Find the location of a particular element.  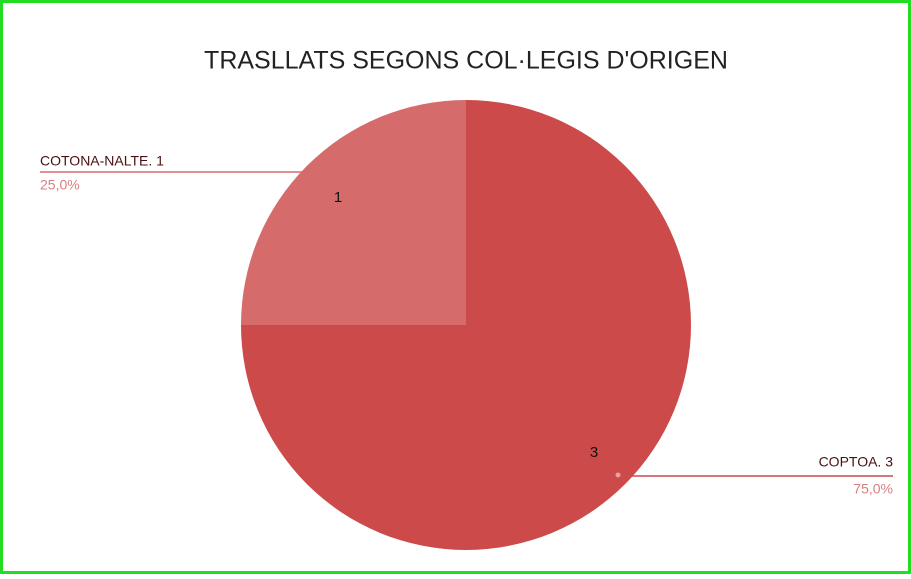

slice-value-label: 1 is located at coordinates (338, 197).